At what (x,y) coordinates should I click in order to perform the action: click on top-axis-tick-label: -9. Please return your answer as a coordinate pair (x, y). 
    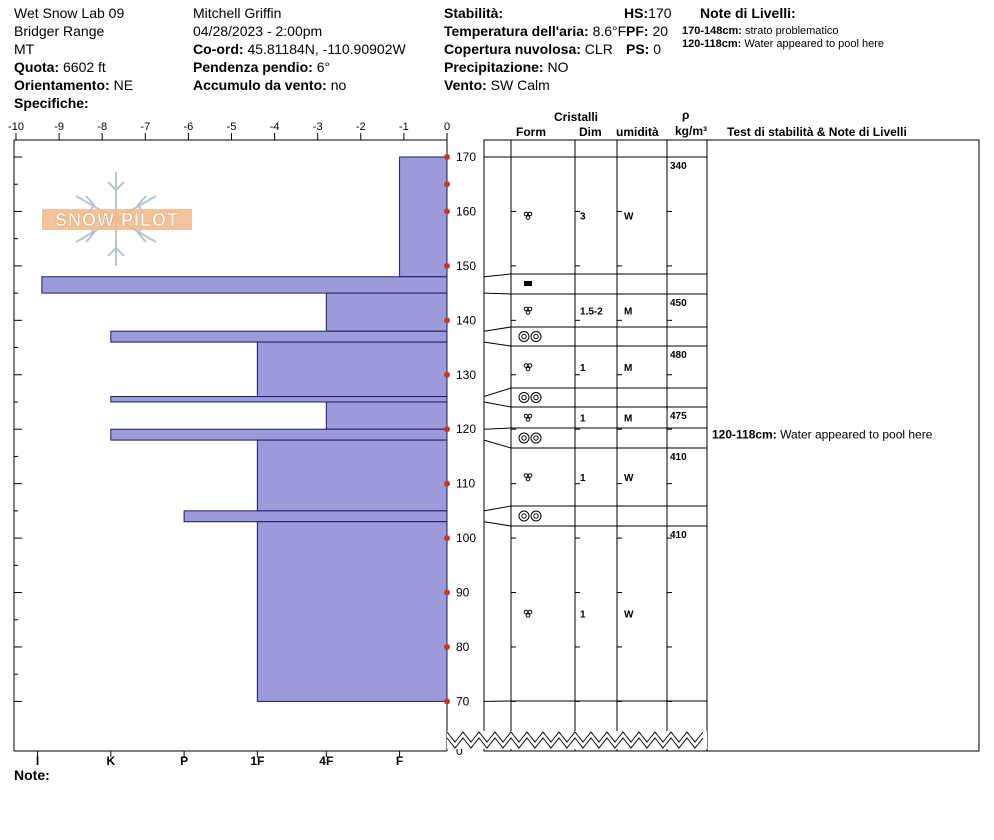
    Looking at the image, I should click on (59, 127).